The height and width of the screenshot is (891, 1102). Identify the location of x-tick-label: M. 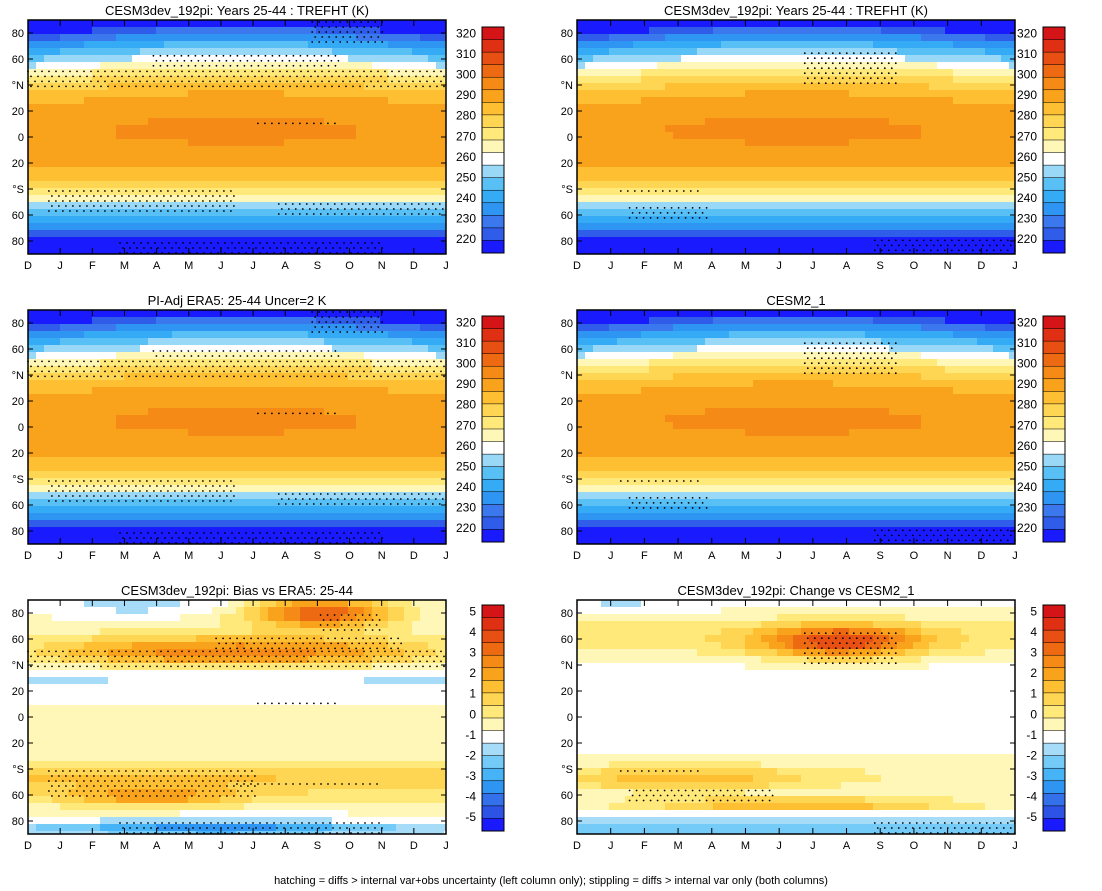
(188, 266).